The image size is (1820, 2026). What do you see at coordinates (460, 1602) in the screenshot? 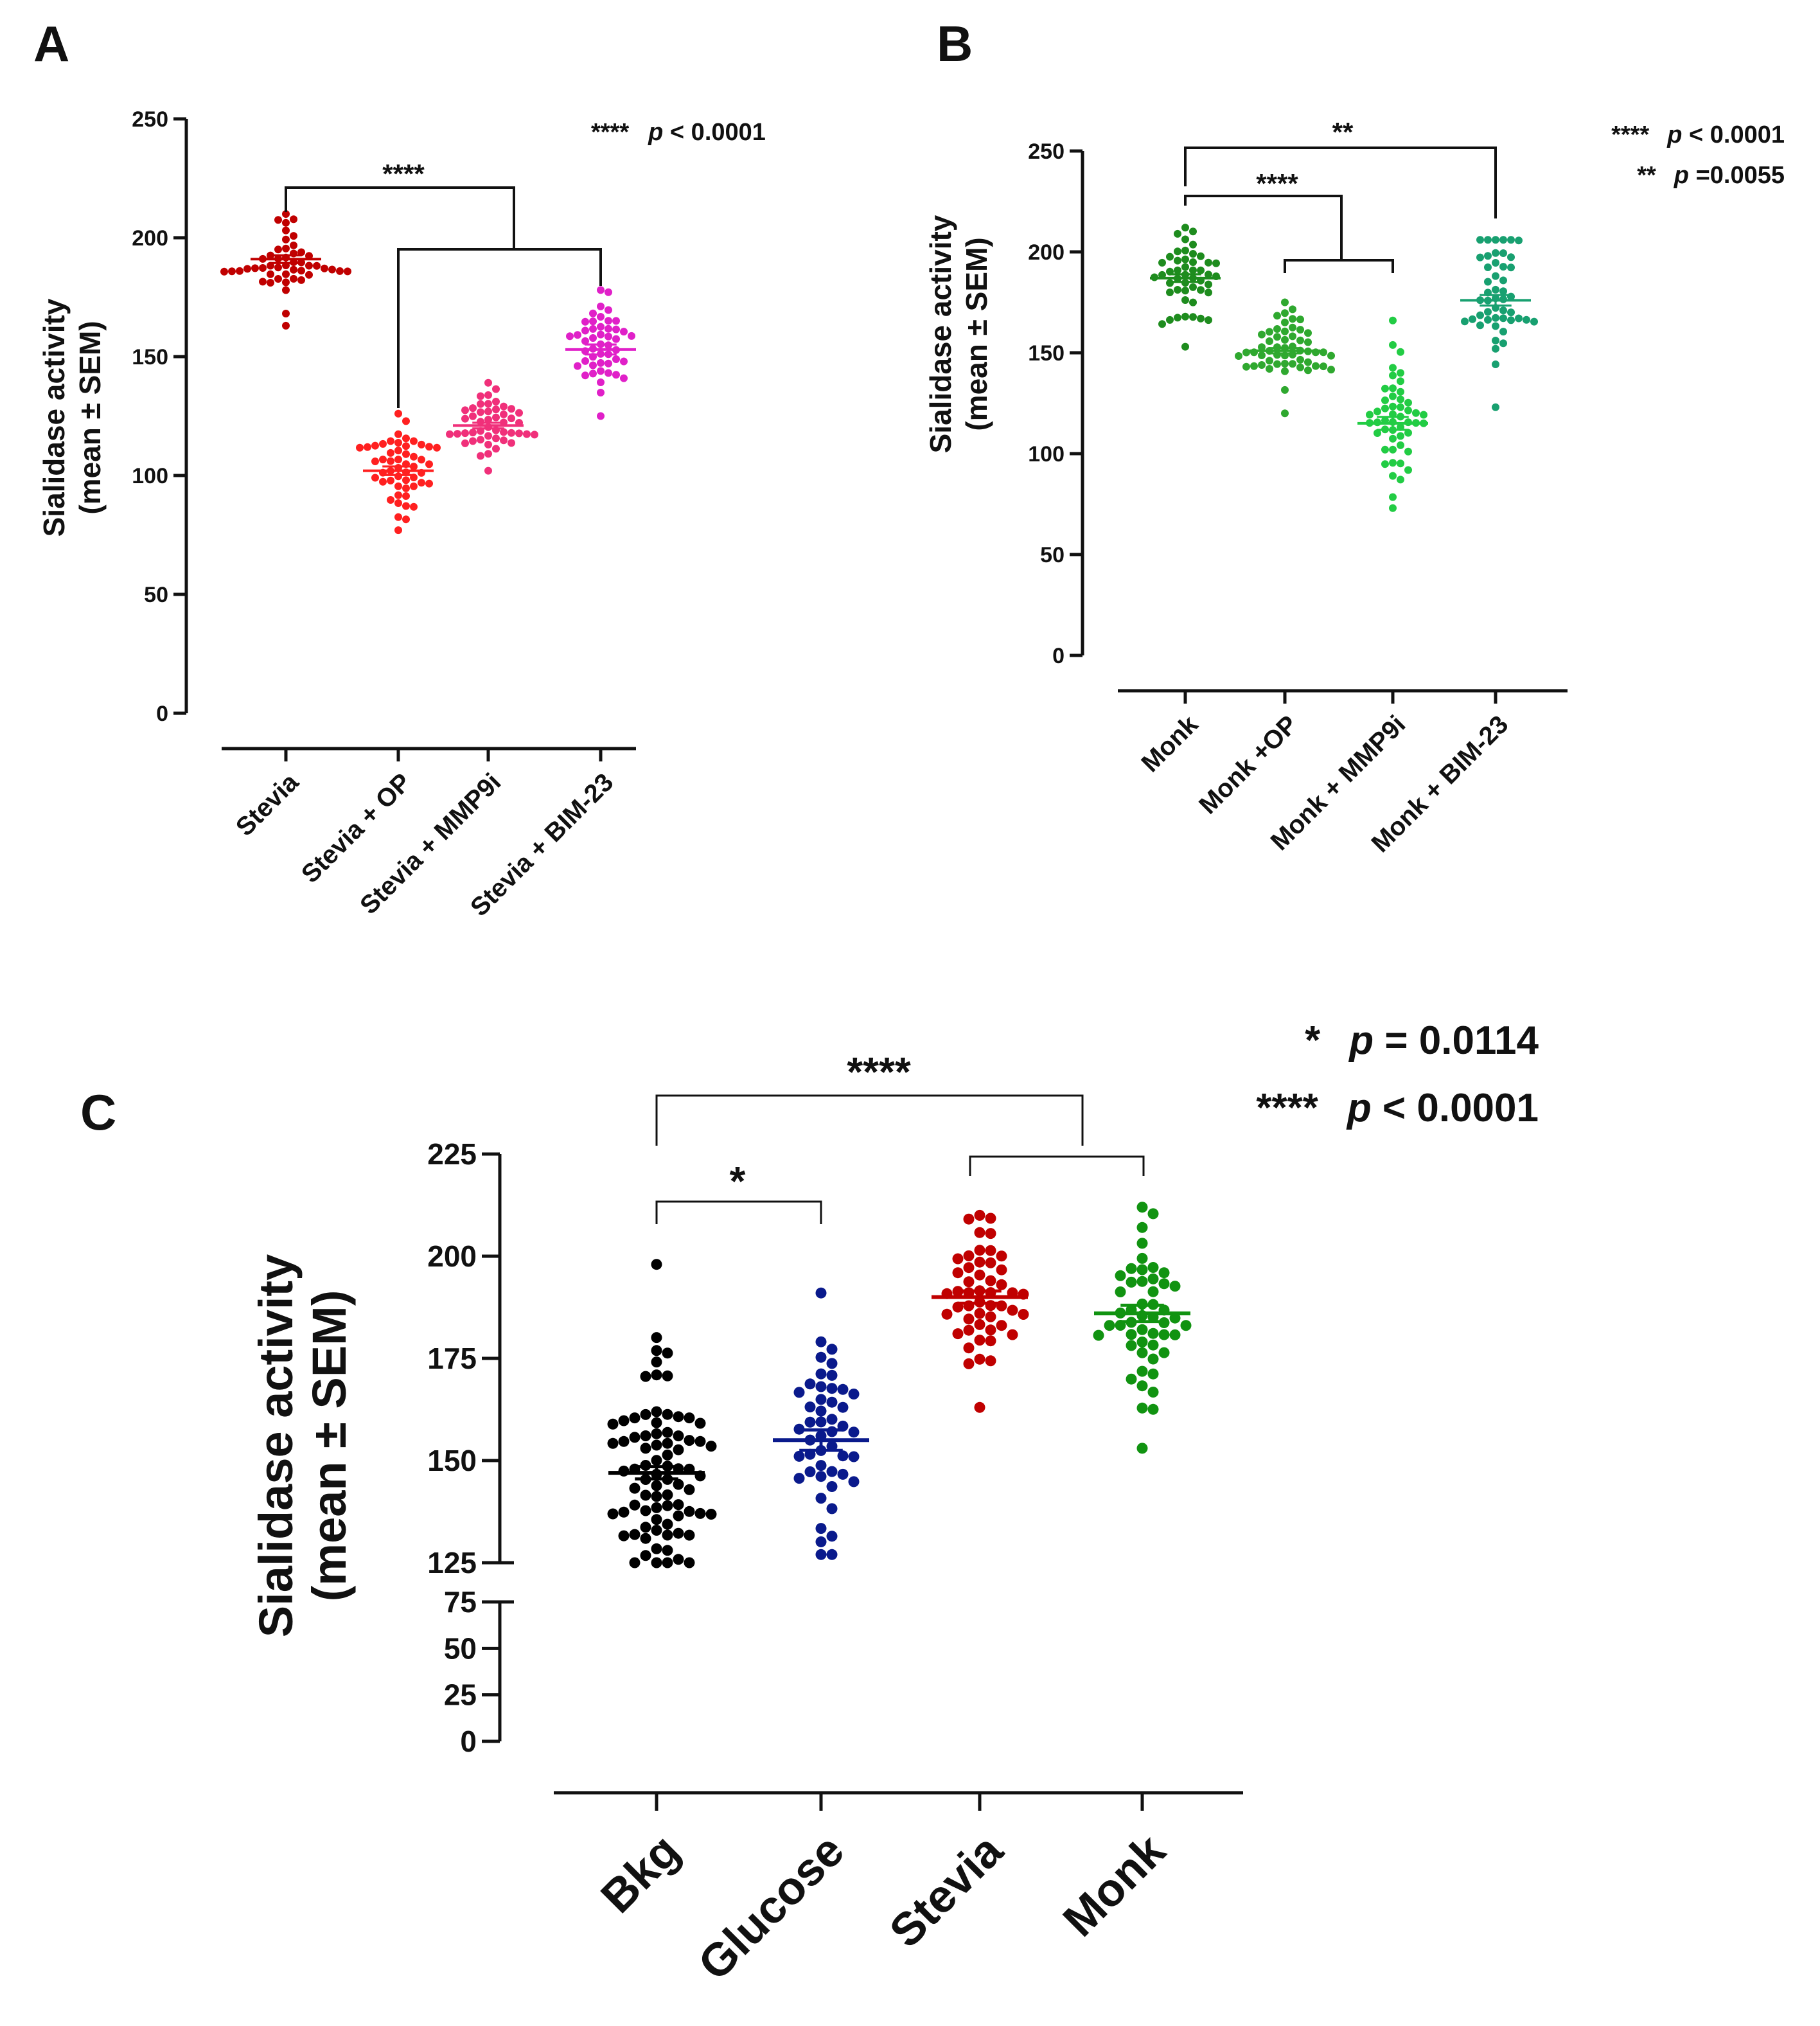
I see `c-ytick-label: 75` at bounding box center [460, 1602].